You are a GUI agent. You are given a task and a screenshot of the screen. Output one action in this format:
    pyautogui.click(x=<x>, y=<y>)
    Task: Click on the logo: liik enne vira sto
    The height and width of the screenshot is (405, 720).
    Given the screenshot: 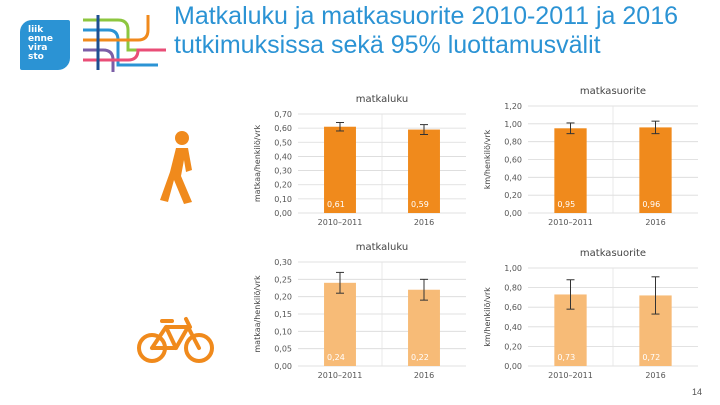 What is the action you would take?
    pyautogui.click(x=45, y=45)
    